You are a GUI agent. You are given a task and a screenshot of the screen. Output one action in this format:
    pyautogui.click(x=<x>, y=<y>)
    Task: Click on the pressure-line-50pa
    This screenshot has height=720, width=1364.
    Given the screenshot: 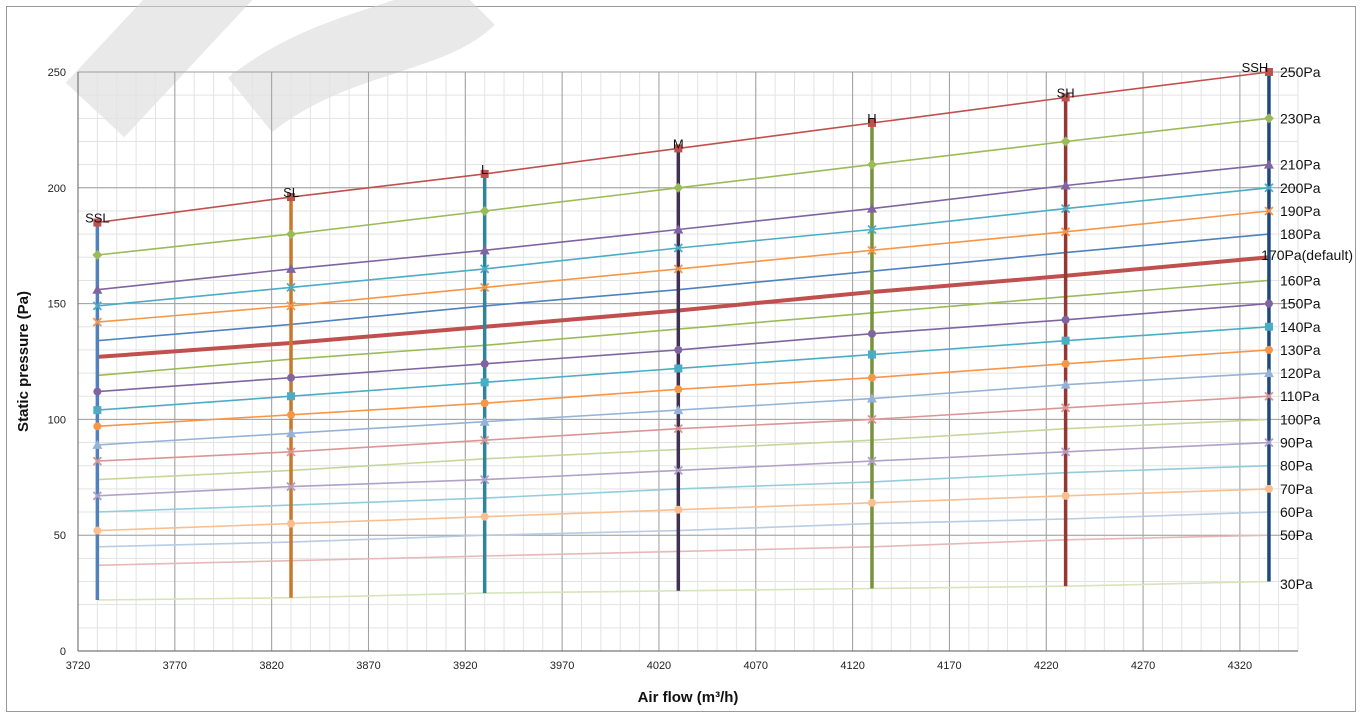 What is the action you would take?
    pyautogui.click(x=683, y=550)
    